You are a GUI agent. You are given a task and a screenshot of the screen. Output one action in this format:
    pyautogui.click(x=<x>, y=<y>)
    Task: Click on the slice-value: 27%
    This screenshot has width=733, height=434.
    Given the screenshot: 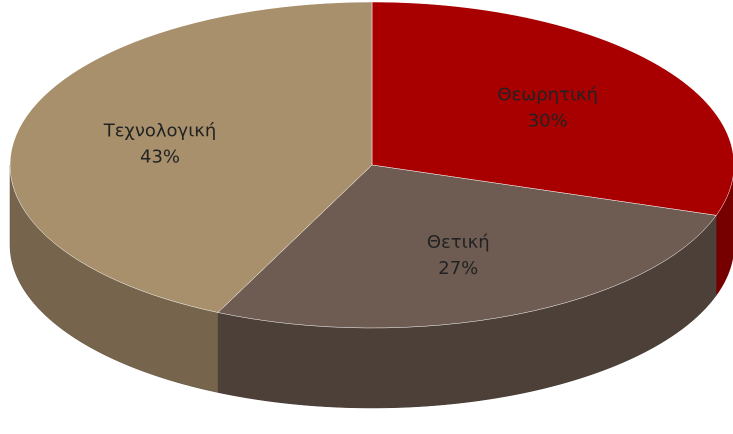 What is the action you would take?
    pyautogui.click(x=458, y=268)
    